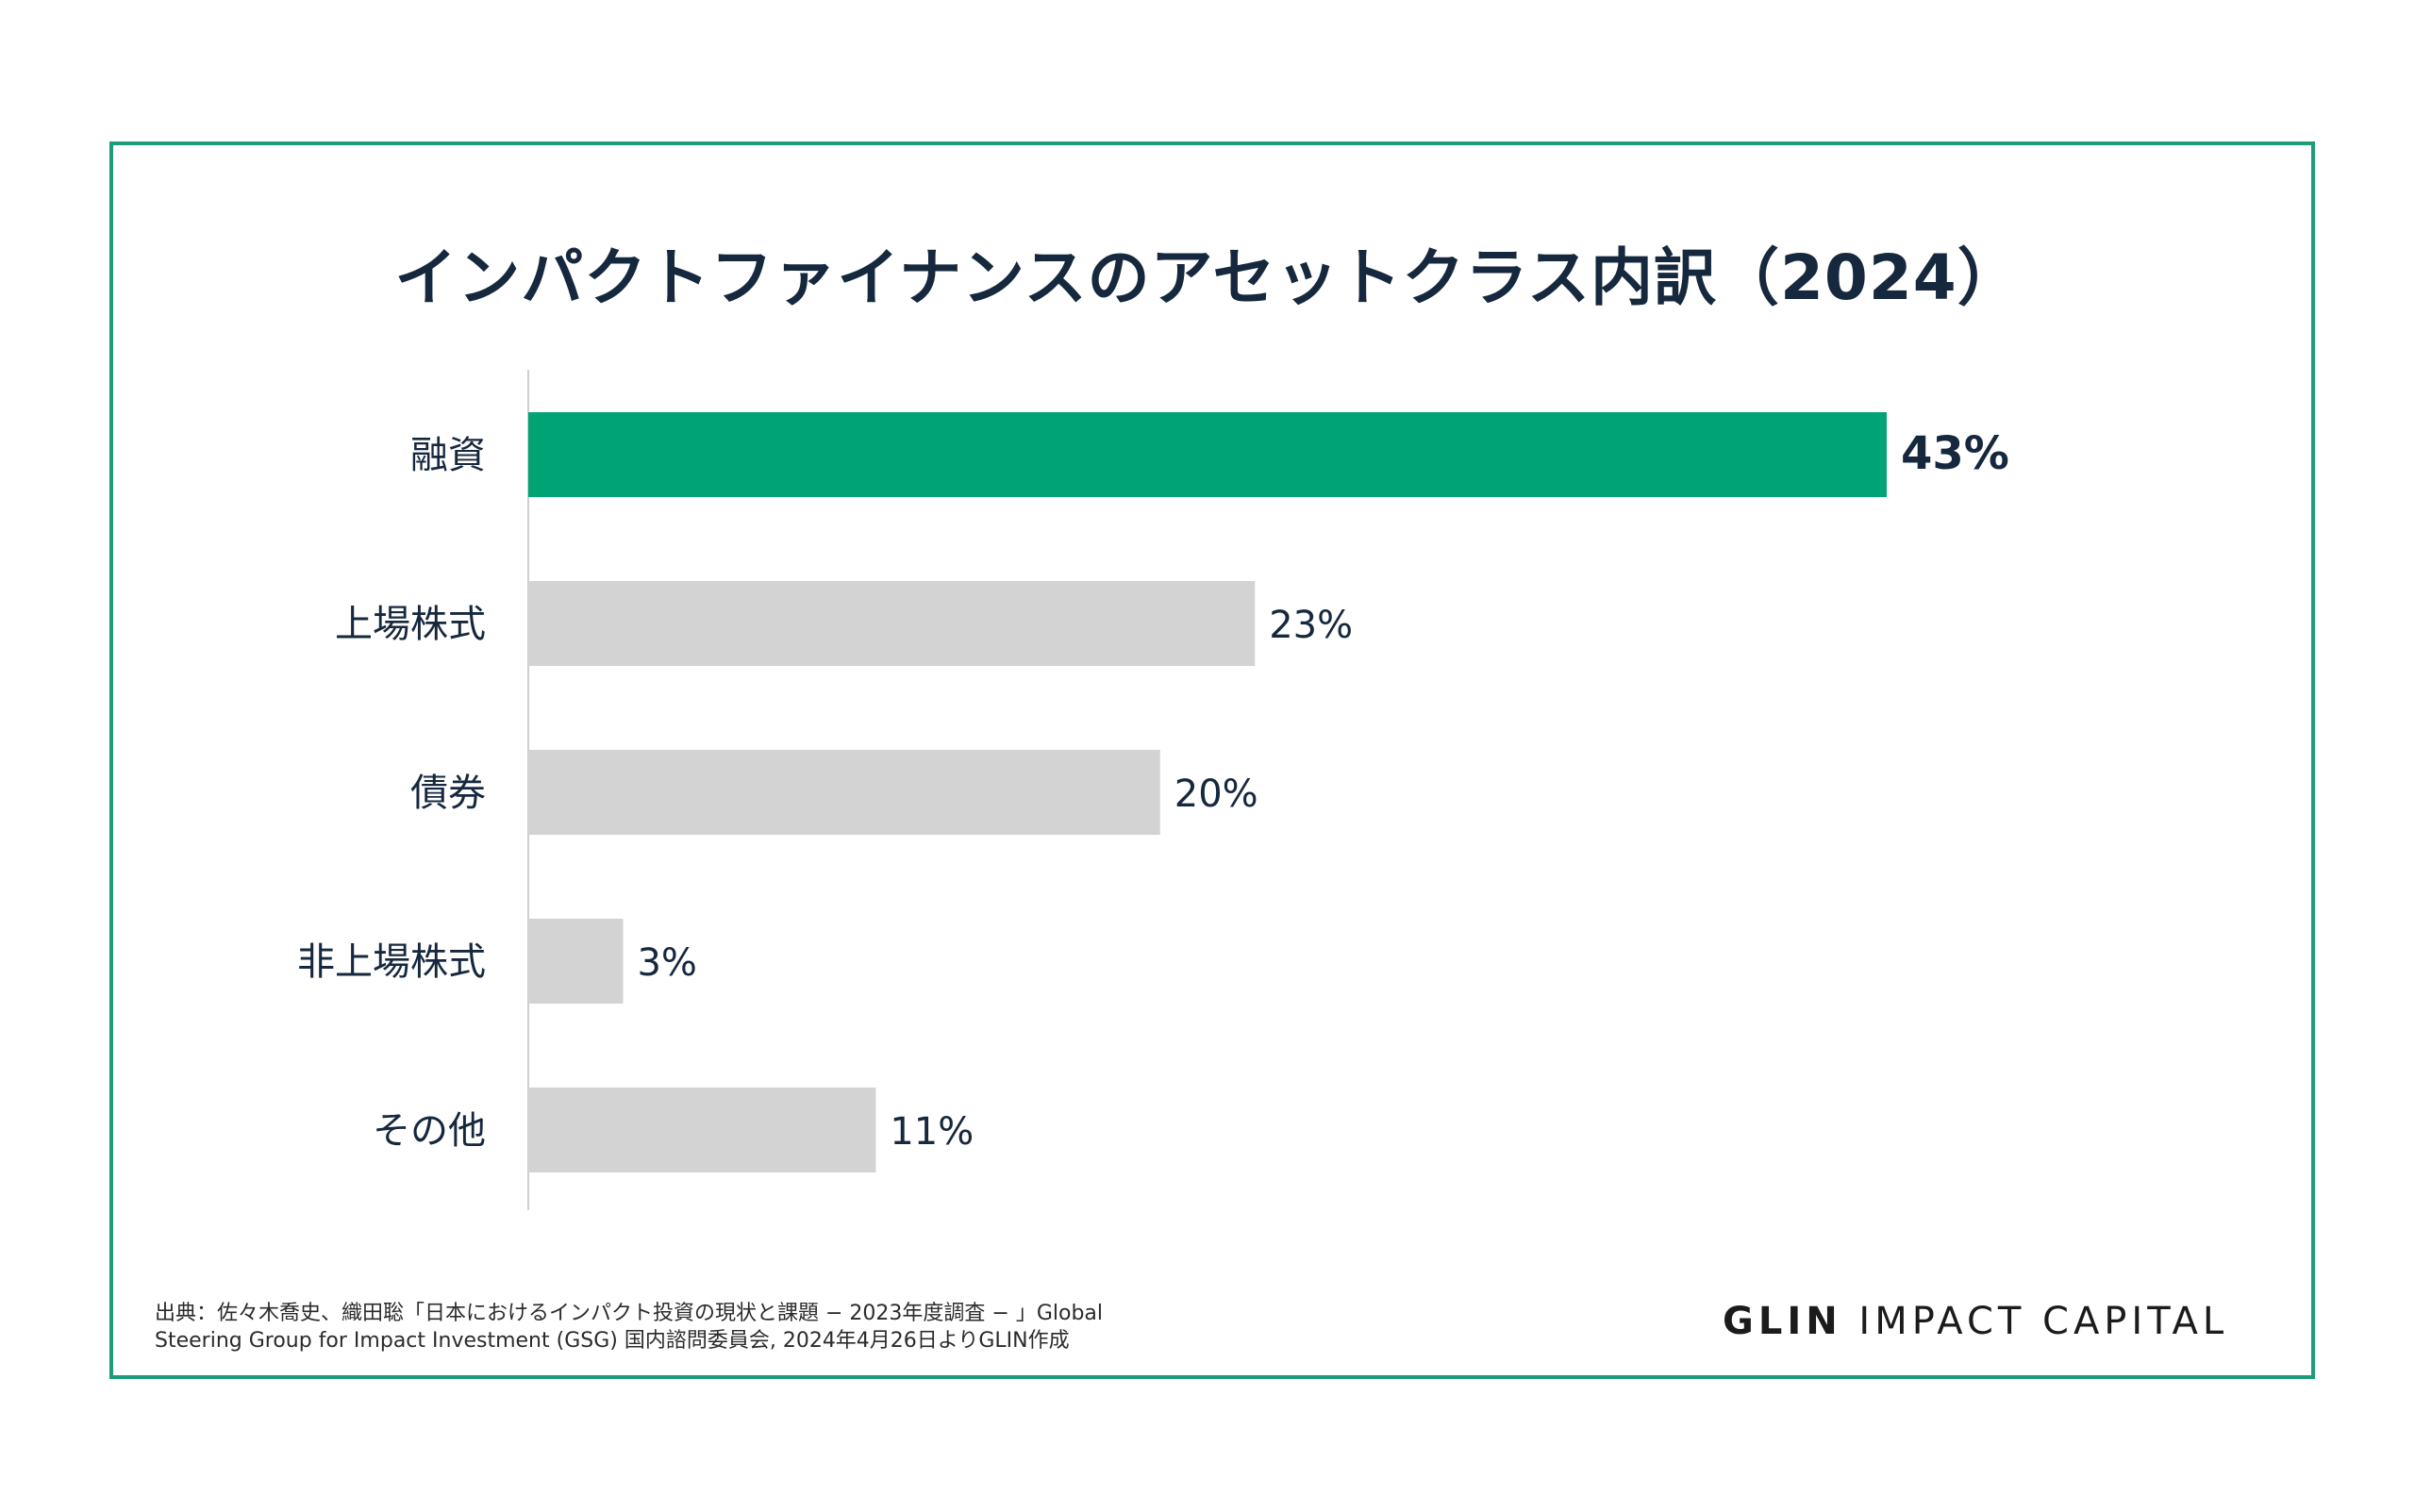  I want to click on value-label-0: 43%, so click(1955, 453).